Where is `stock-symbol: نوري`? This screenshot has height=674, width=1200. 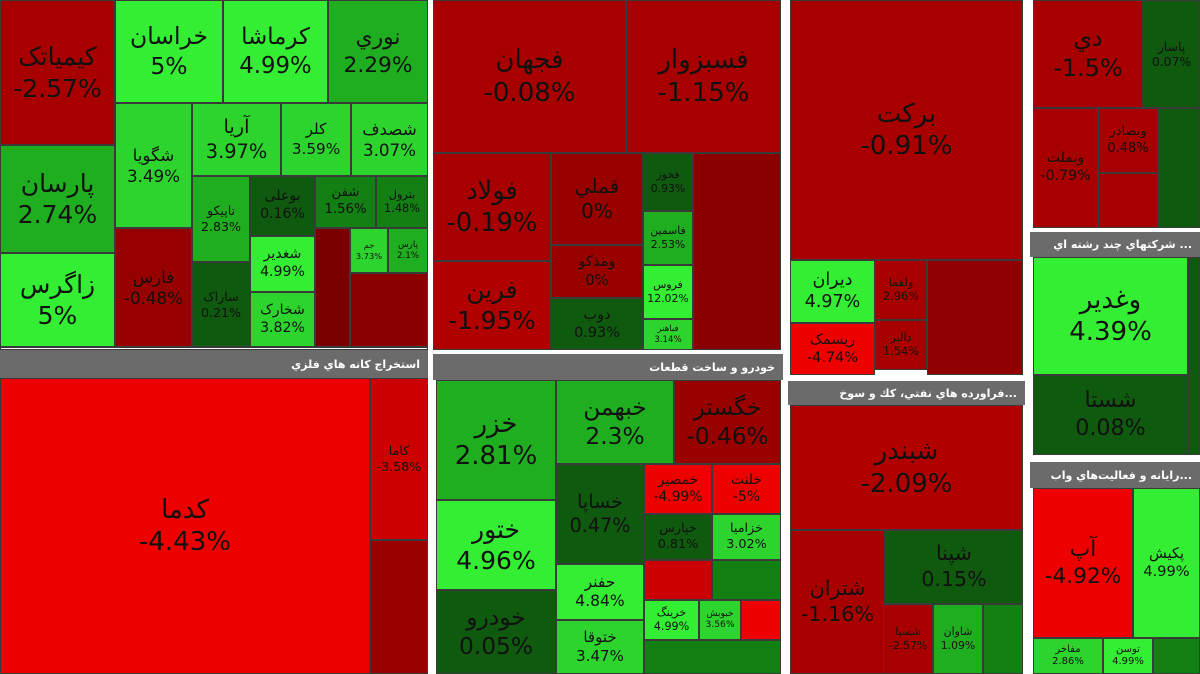 stock-symbol: نوري is located at coordinates (378, 38).